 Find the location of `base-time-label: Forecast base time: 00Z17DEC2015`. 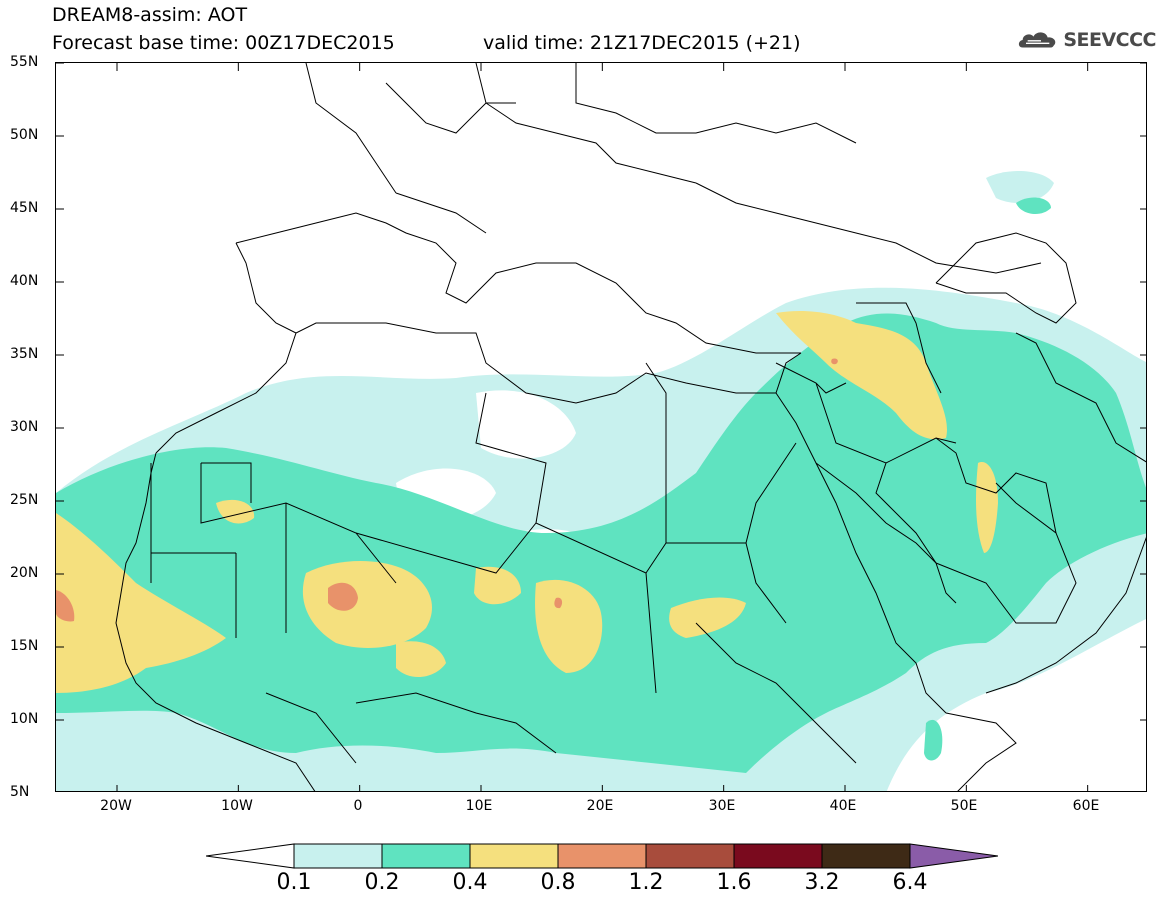

base-time-label: Forecast base time: 00Z17DEC2015 is located at coordinates (223, 43).